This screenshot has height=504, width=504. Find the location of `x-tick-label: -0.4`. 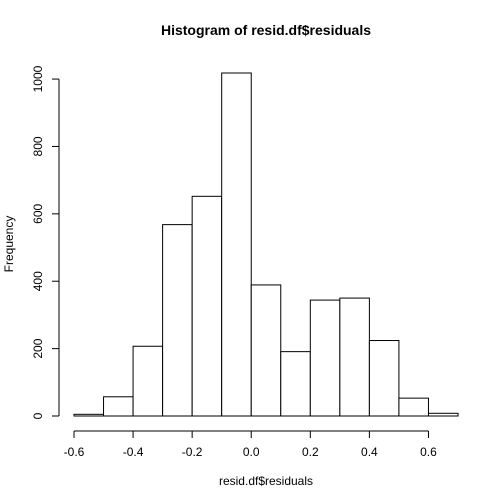

x-tick-label: -0.4 is located at coordinates (133, 452).